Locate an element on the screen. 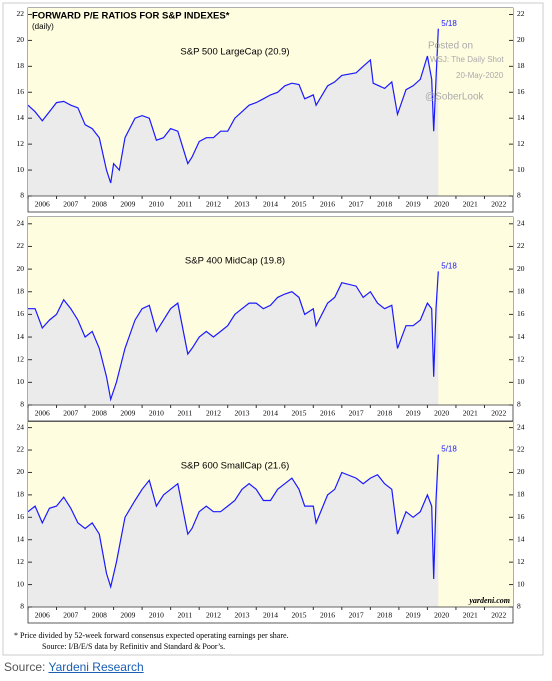  source: Source: Yardeni Research is located at coordinates (74, 667).